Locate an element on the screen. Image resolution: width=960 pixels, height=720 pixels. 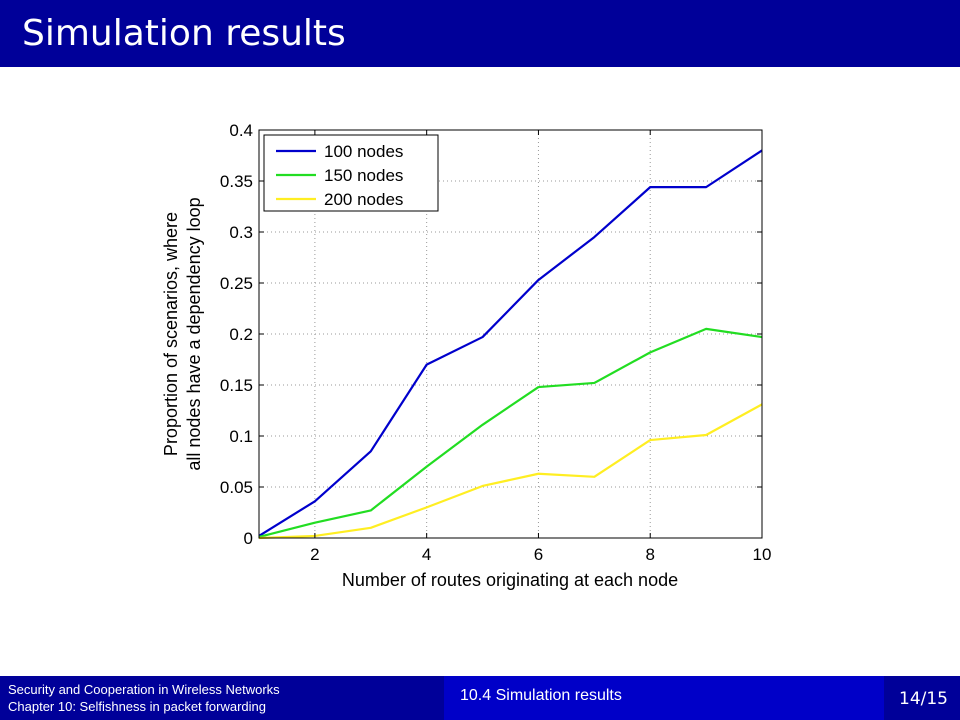
legend-label: 100 nodes is located at coordinates (363, 151).